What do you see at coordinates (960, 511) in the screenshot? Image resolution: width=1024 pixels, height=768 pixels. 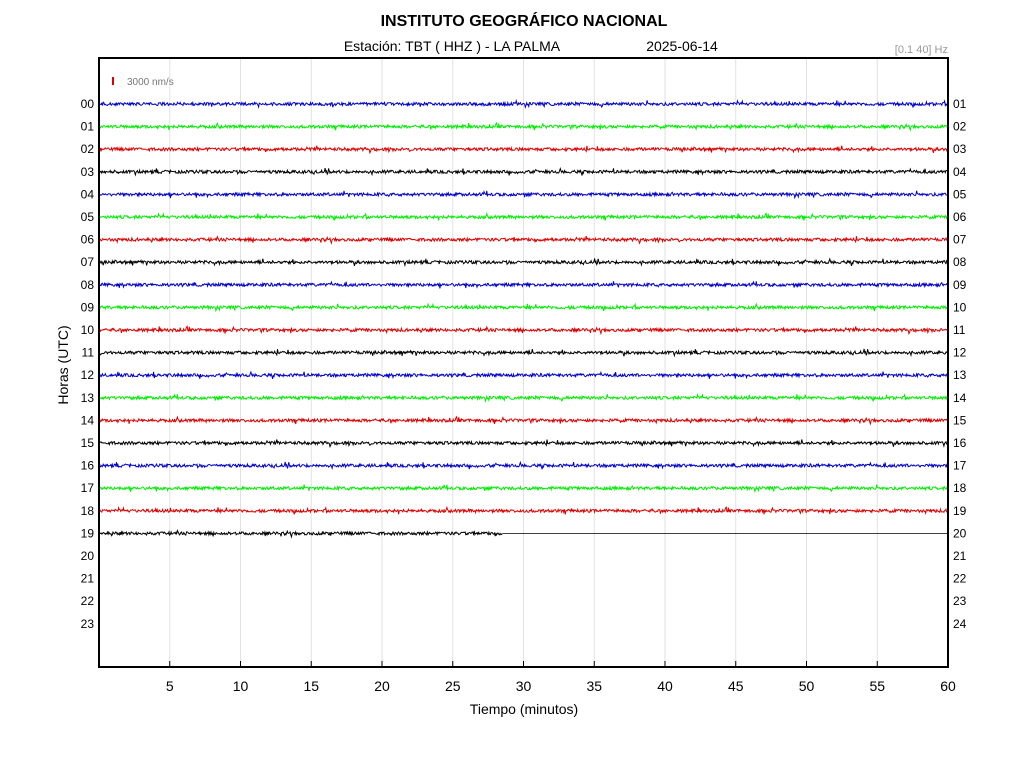 I see `right-hour-label: 19` at bounding box center [960, 511].